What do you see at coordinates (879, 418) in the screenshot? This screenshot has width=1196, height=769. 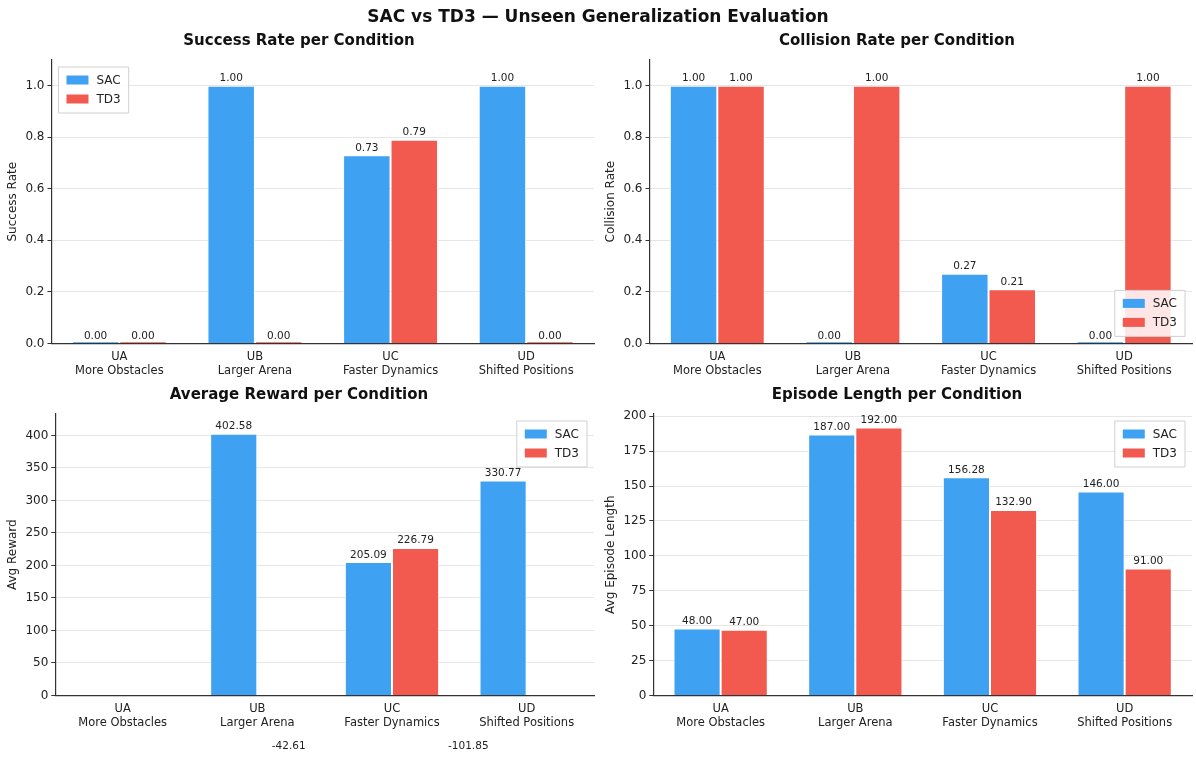 I see `data-label: 192.00` at bounding box center [879, 418].